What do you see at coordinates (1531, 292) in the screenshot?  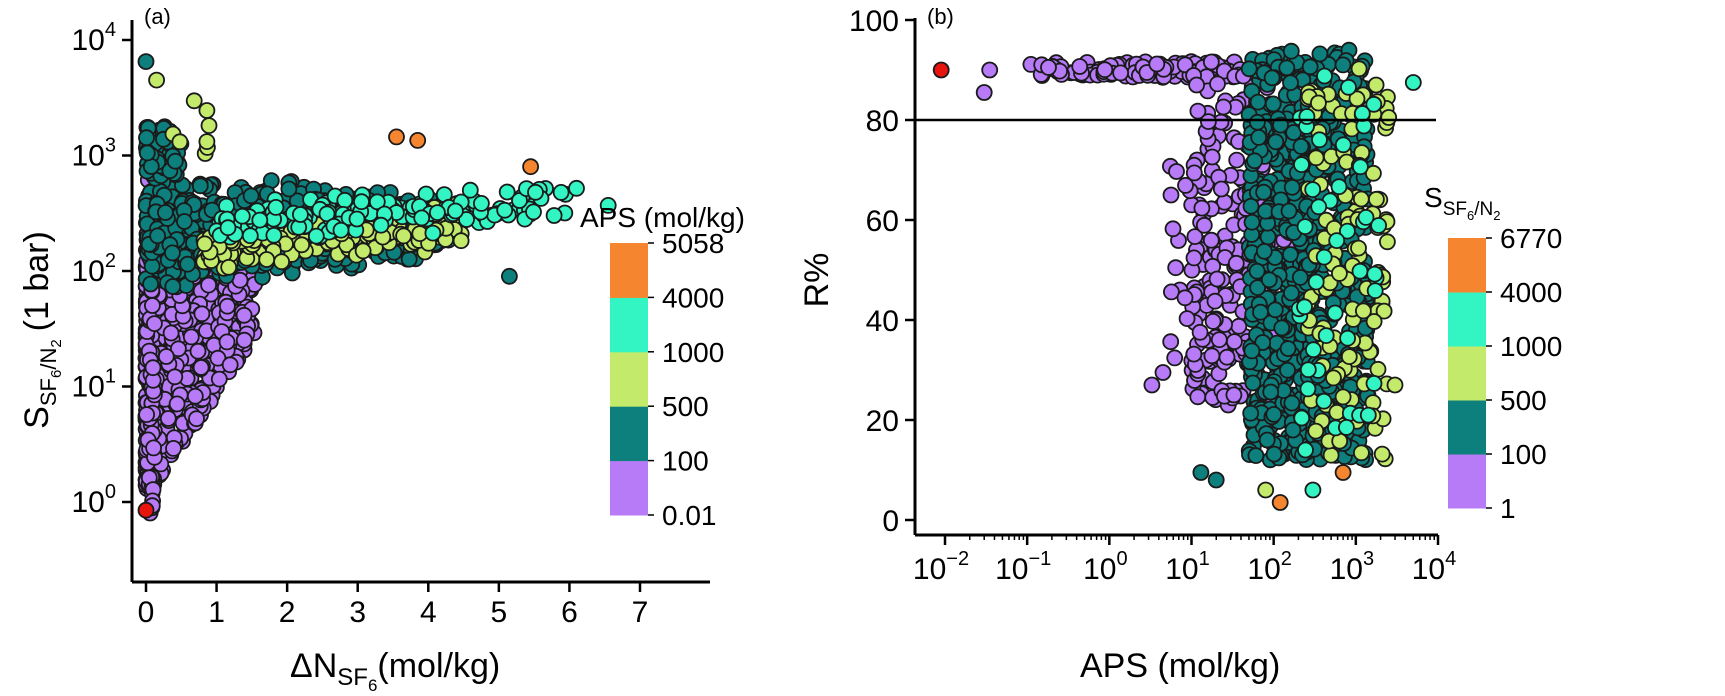 I see `panel-b-colorbar-tick-label: 4000` at bounding box center [1531, 292].